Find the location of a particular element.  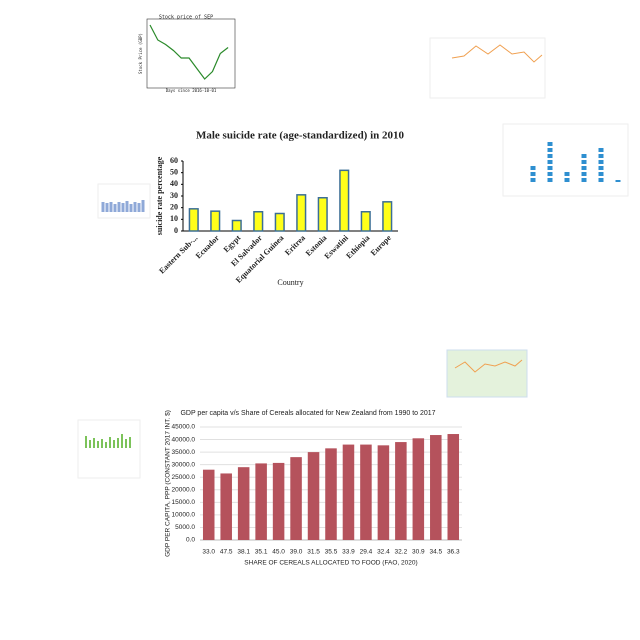

thumbnail-green-line is located at coordinates (487, 373).